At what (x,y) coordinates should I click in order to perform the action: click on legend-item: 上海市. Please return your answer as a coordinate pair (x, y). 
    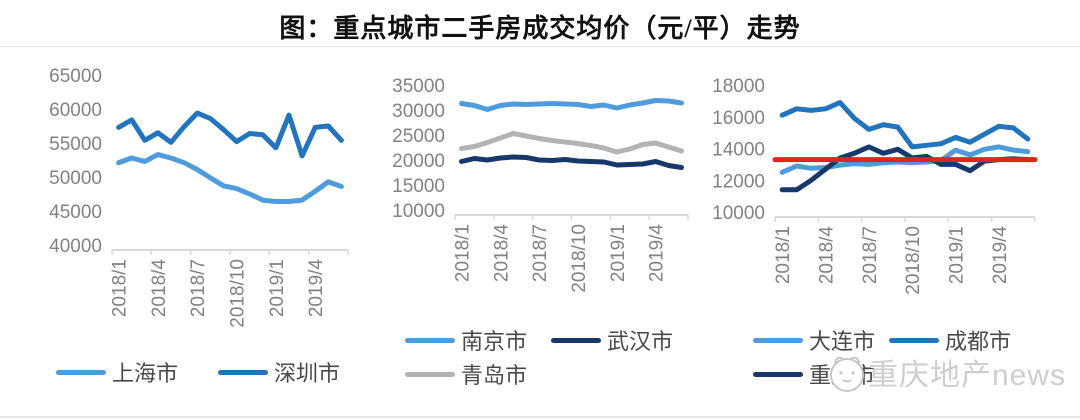
    Looking at the image, I should click on (116, 372).